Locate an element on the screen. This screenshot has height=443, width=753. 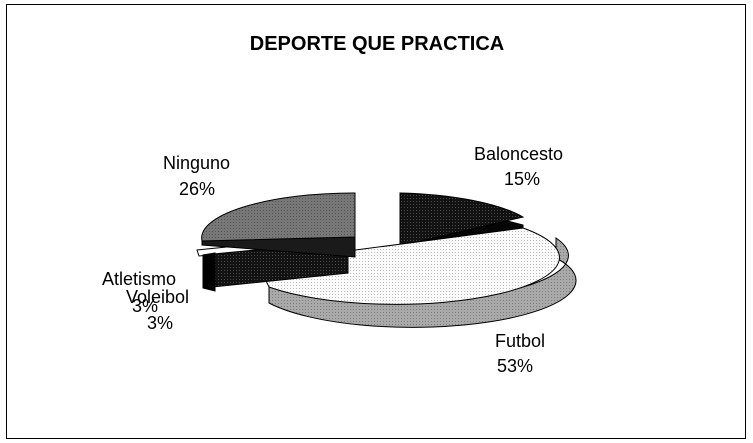
label-baloncesto: Baloncesto is located at coordinates (518, 154).